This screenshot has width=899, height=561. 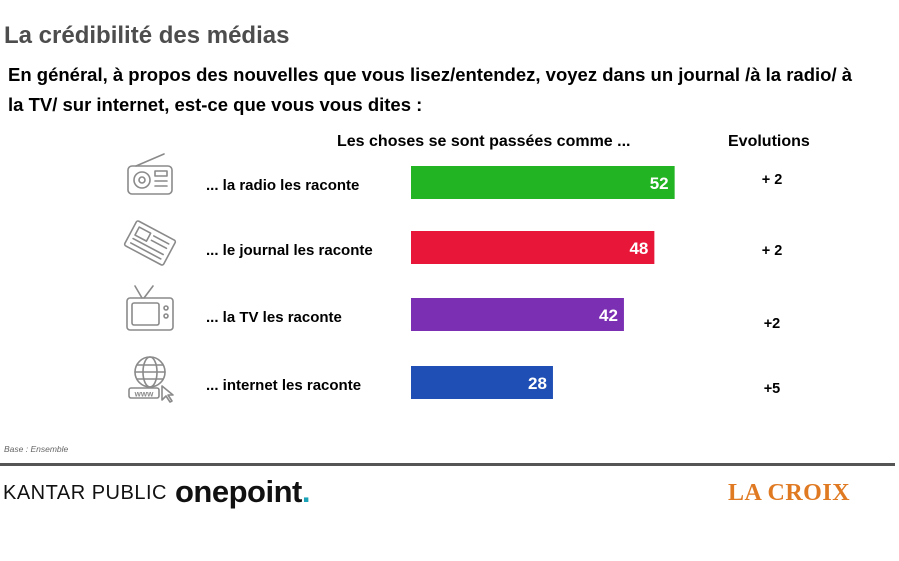 I want to click on category-label: ... la TV les raconte, so click(x=274, y=317).